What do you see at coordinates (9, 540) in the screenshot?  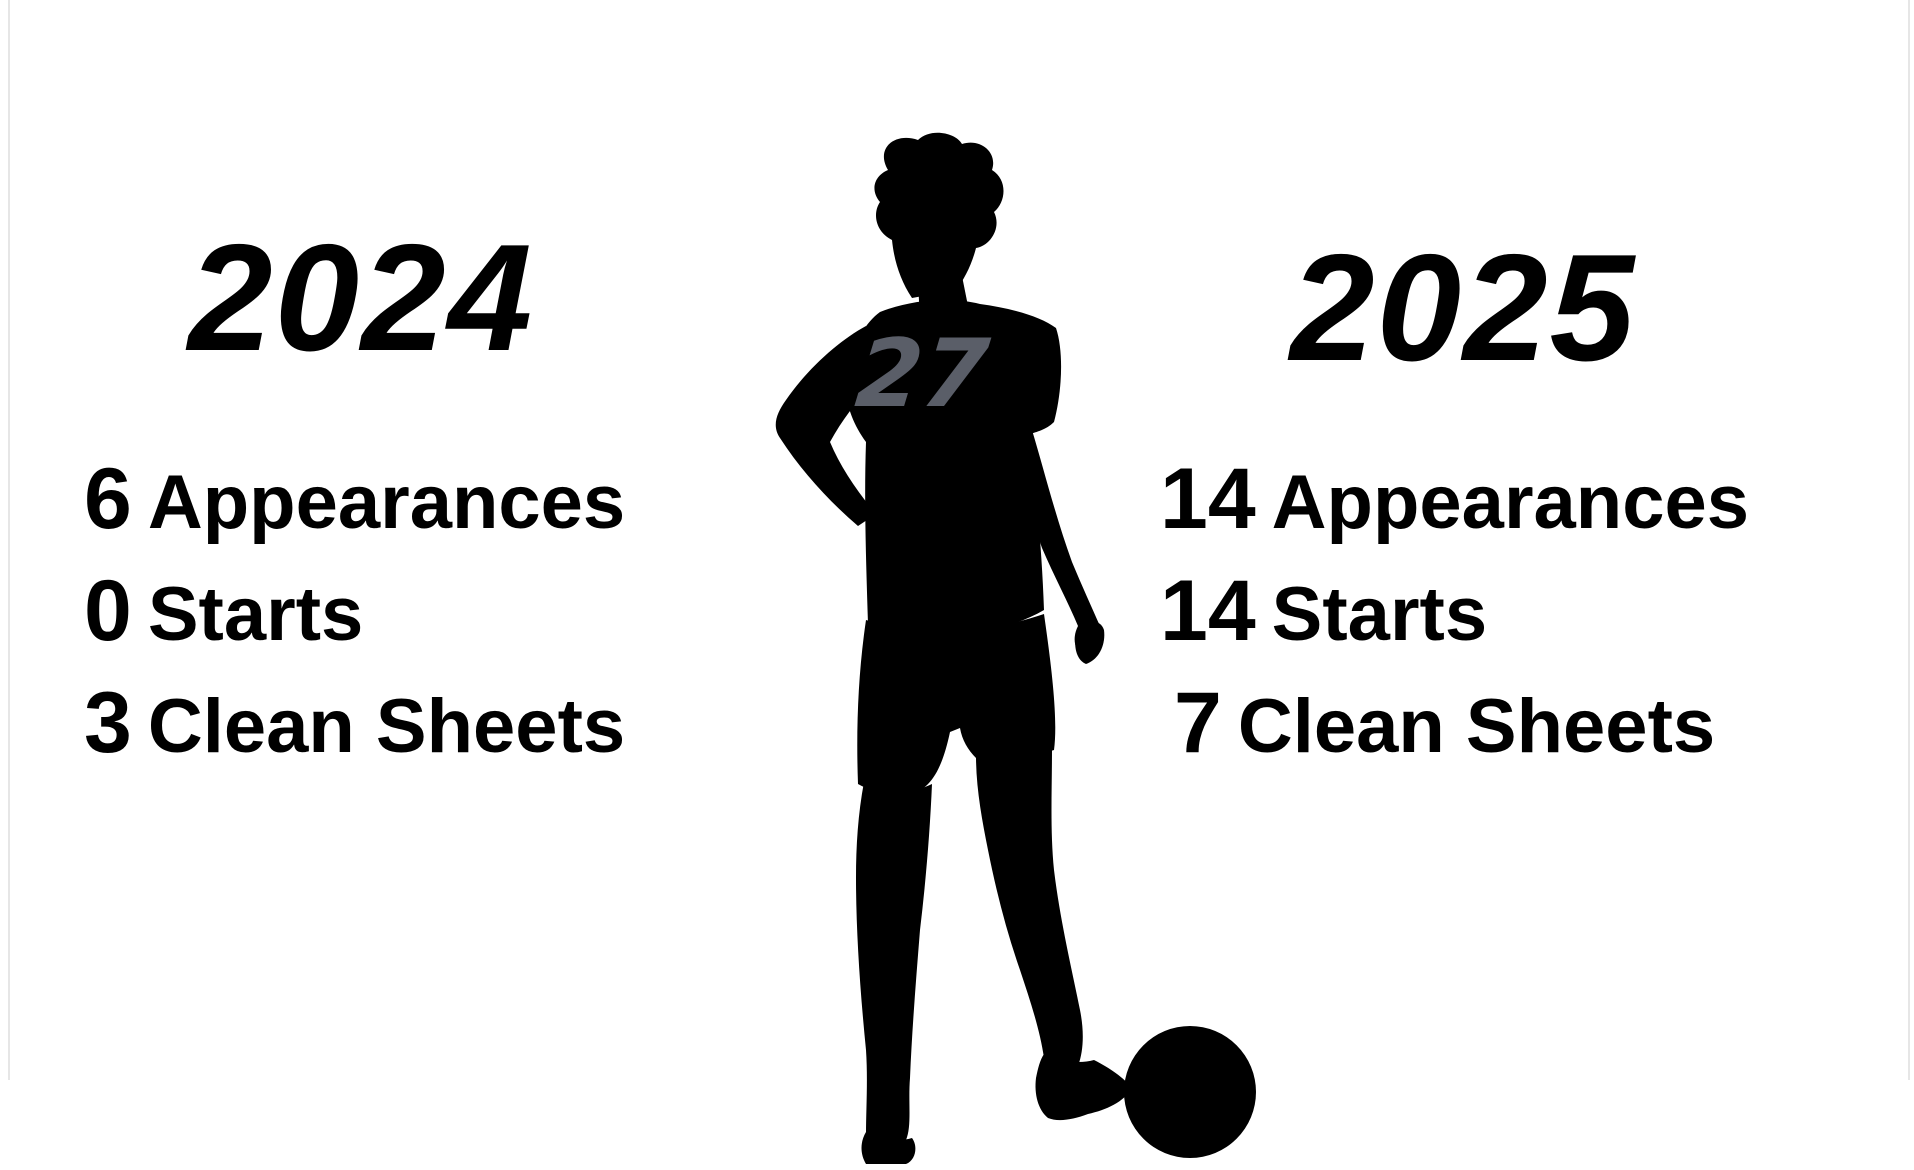 I see `left-border` at bounding box center [9, 540].